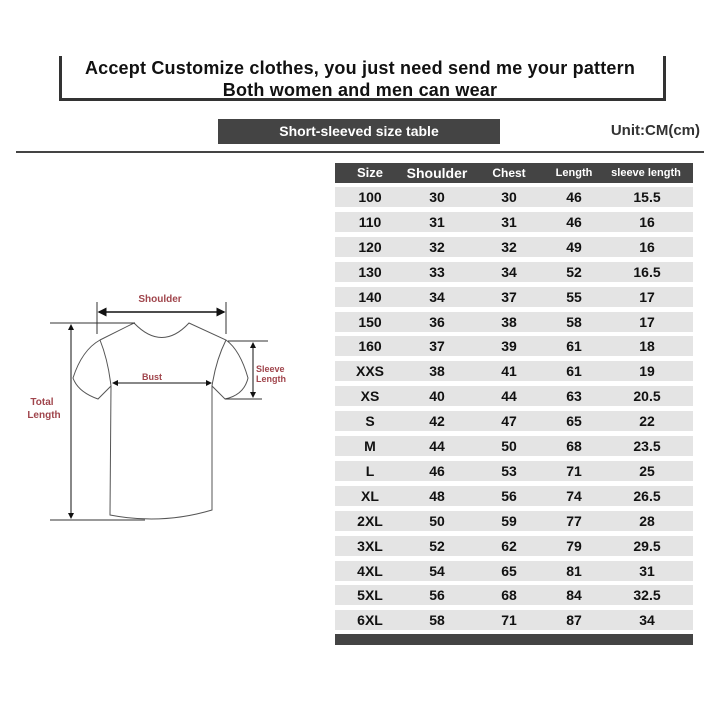  Describe the element at coordinates (437, 470) in the screenshot. I see `cell-shoulder: 46` at that location.